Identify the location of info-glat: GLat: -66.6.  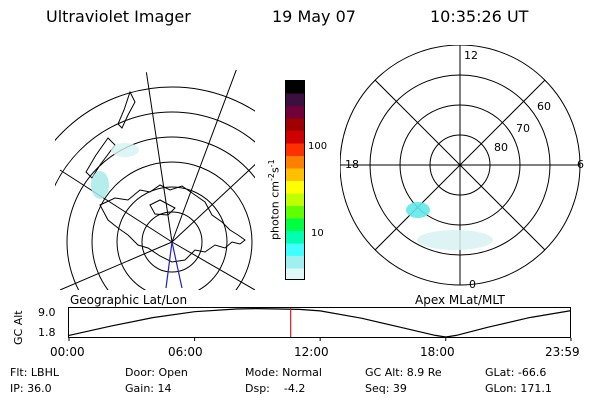
(516, 372).